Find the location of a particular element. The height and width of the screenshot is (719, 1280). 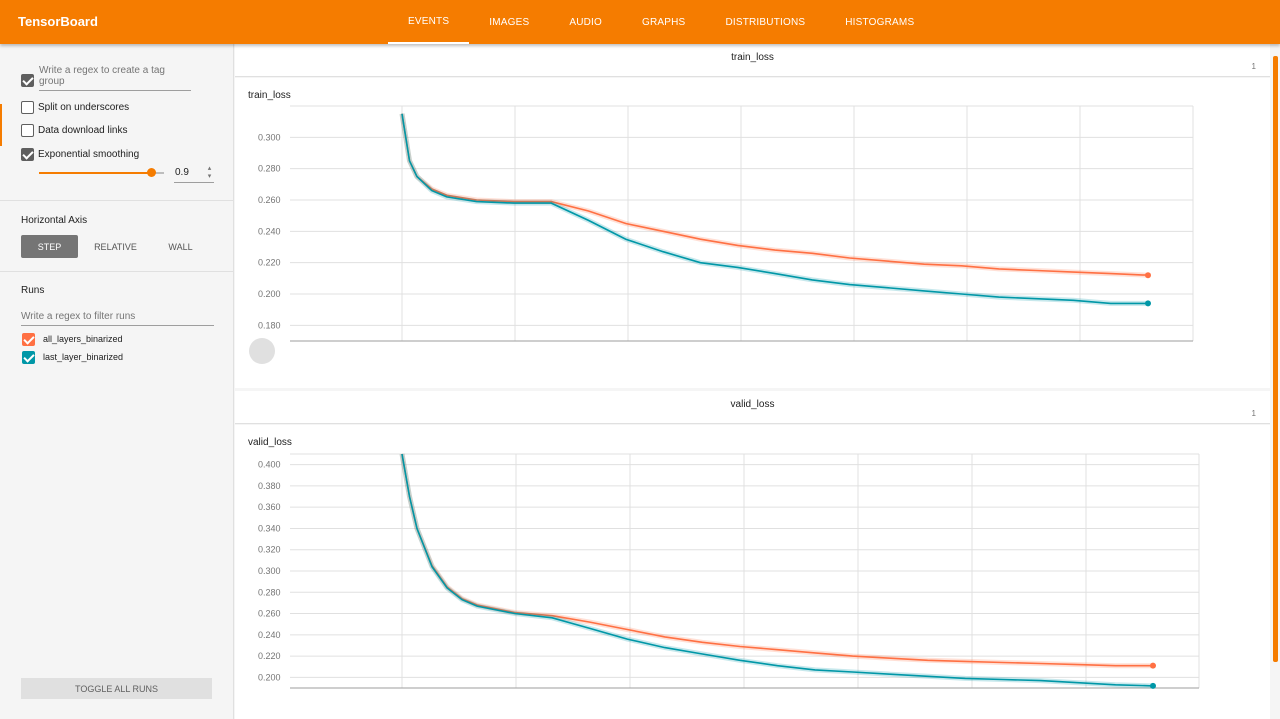

axis-step-button: STEP is located at coordinates (49, 246).